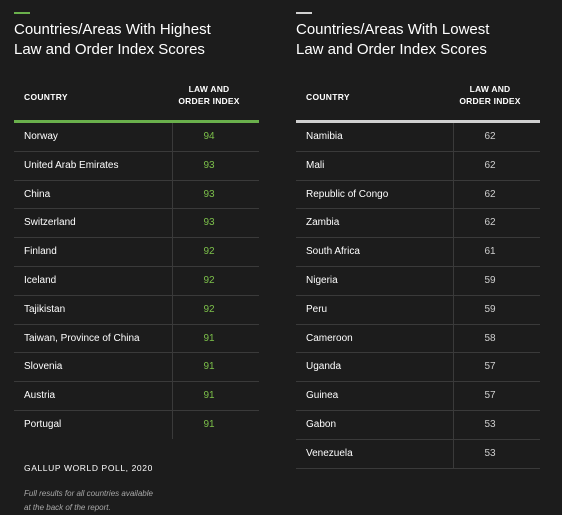  What do you see at coordinates (324, 367) in the screenshot?
I see `country-name: Uganda` at bounding box center [324, 367].